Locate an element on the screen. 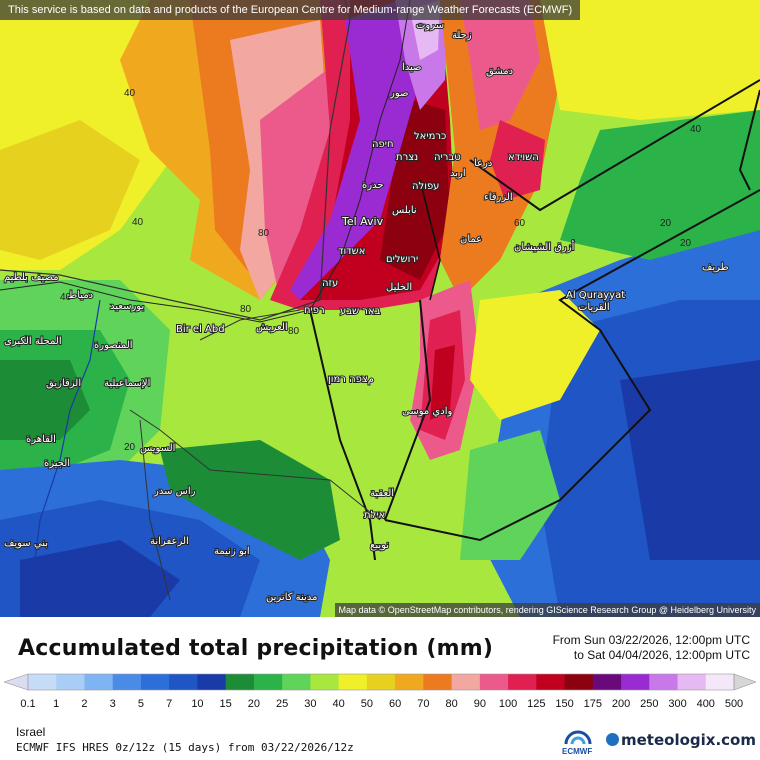  city-label: טבריה is located at coordinates (447, 157).